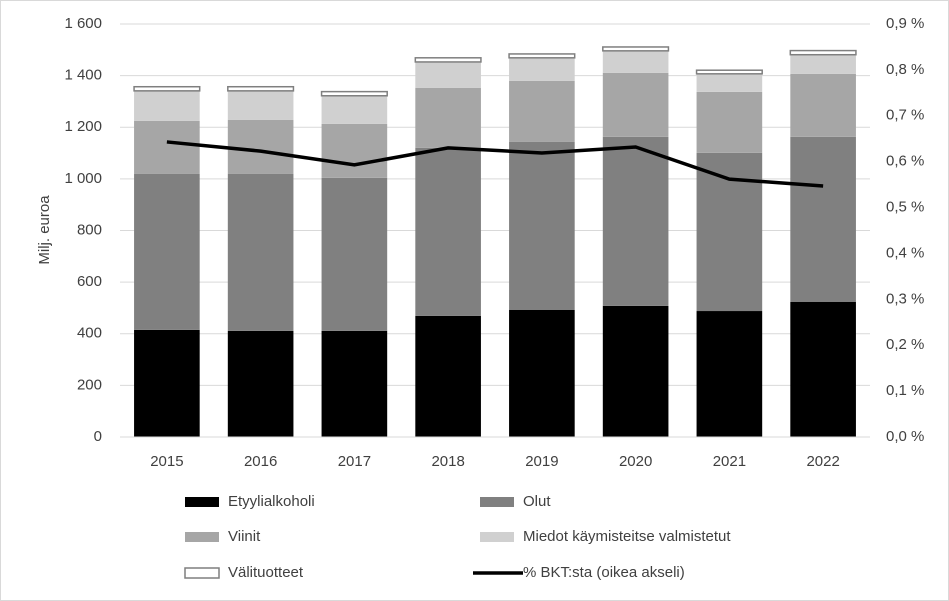 This screenshot has width=949, height=601. What do you see at coordinates (83, 126) in the screenshot?
I see `y-tick-label: 1 200` at bounding box center [83, 126].